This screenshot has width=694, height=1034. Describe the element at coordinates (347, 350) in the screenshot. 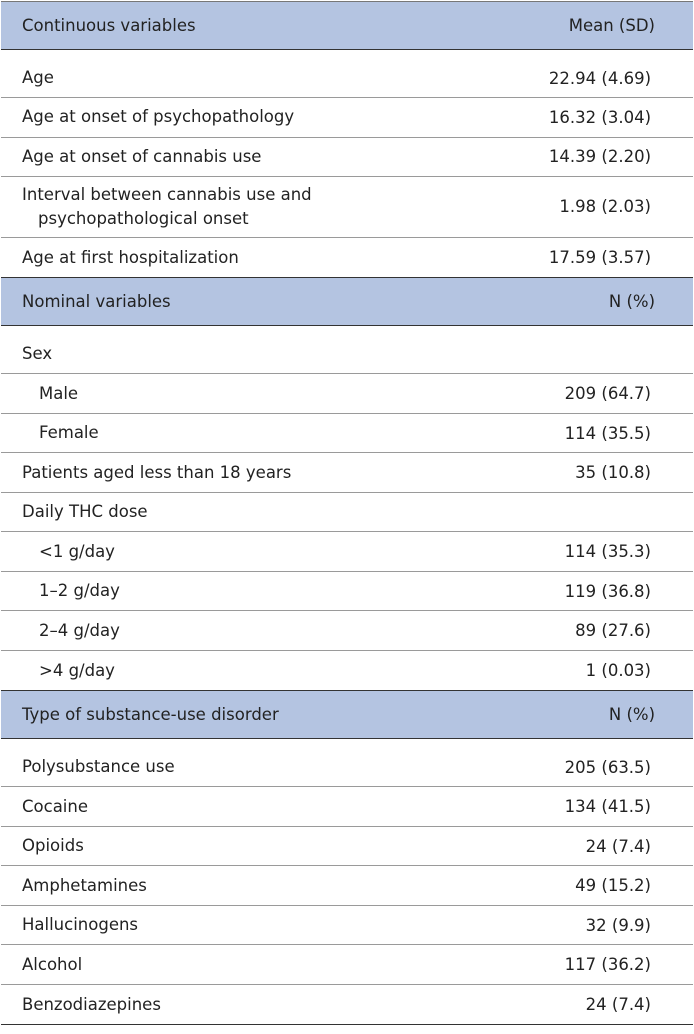

I see `table-row: Sex` at that location.